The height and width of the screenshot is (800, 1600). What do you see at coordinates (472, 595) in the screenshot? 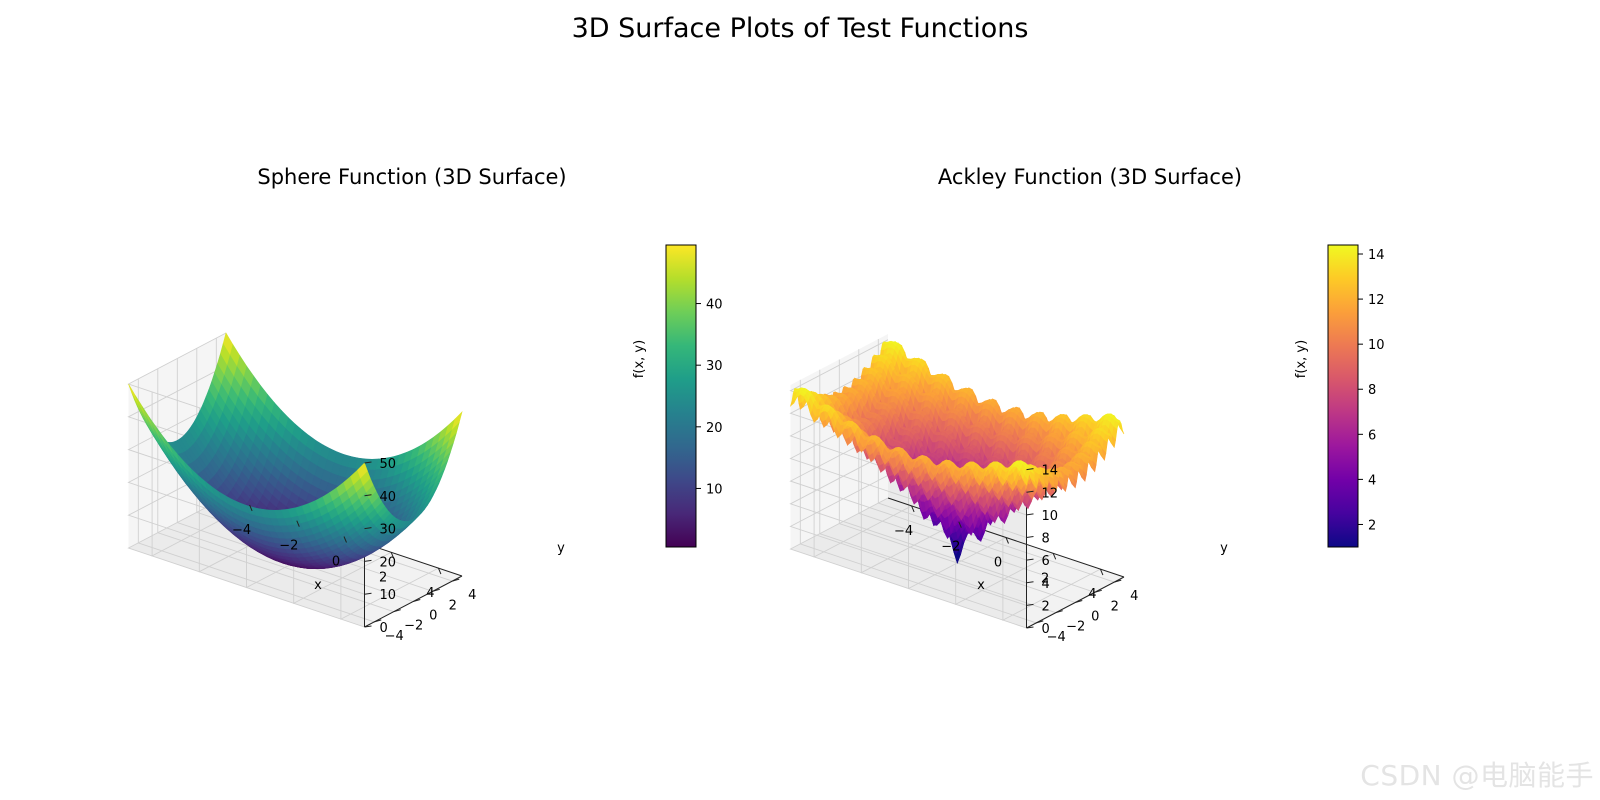
I see `y-tick-label: 4` at bounding box center [472, 595].